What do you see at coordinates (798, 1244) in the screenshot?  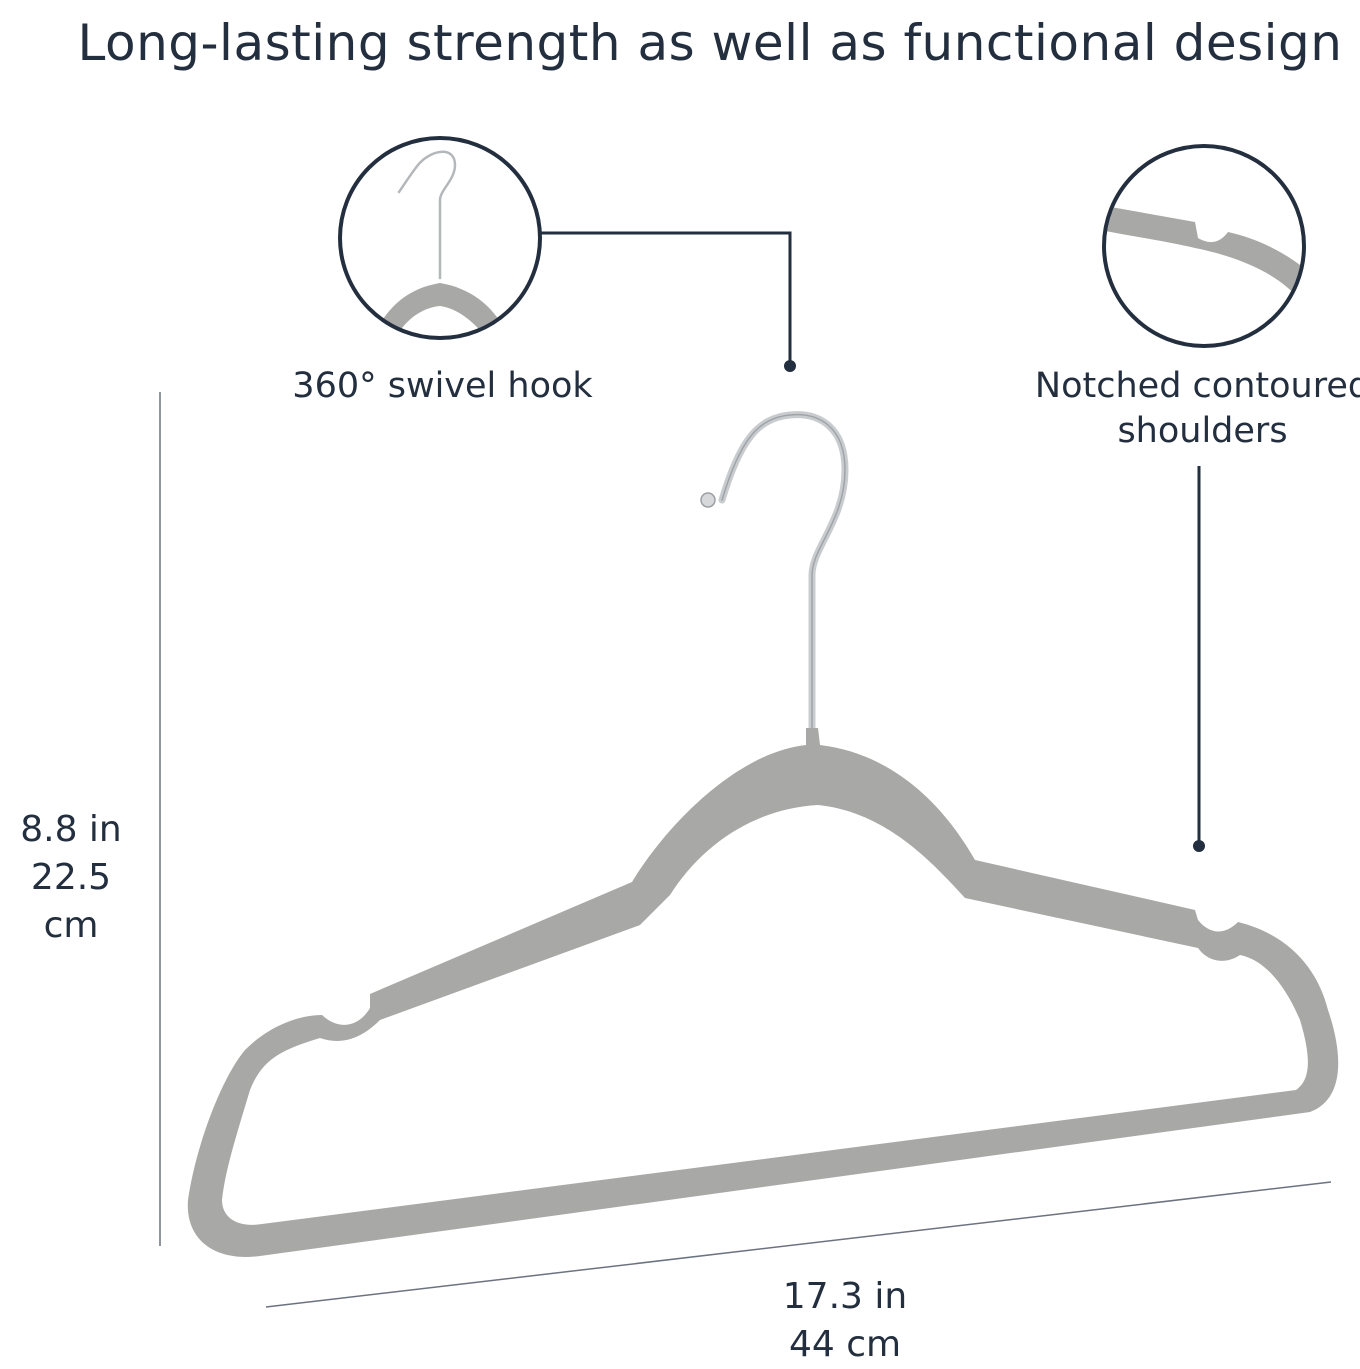 I see `width-dimension-line` at bounding box center [798, 1244].